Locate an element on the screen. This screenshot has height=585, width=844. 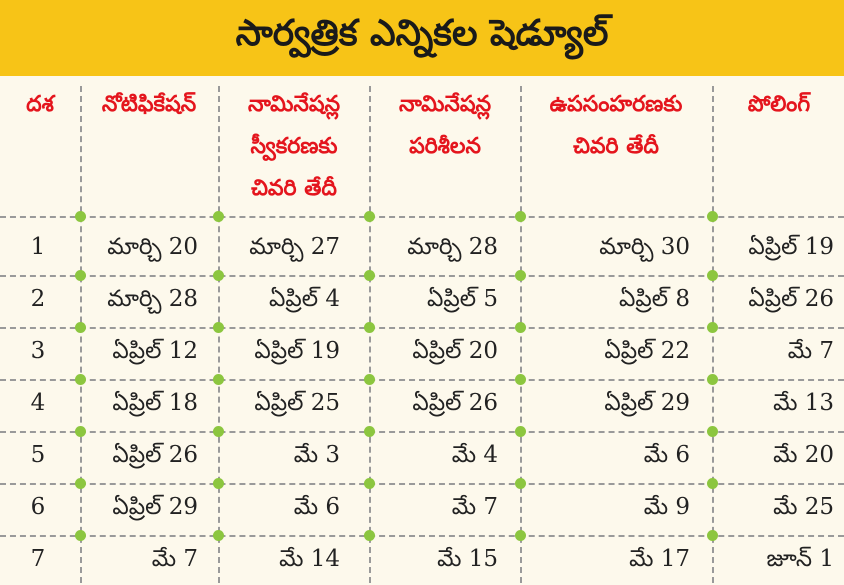
cell-withdrawal-last-date: ఏప్రిల్ 29 is located at coordinates (647, 403).